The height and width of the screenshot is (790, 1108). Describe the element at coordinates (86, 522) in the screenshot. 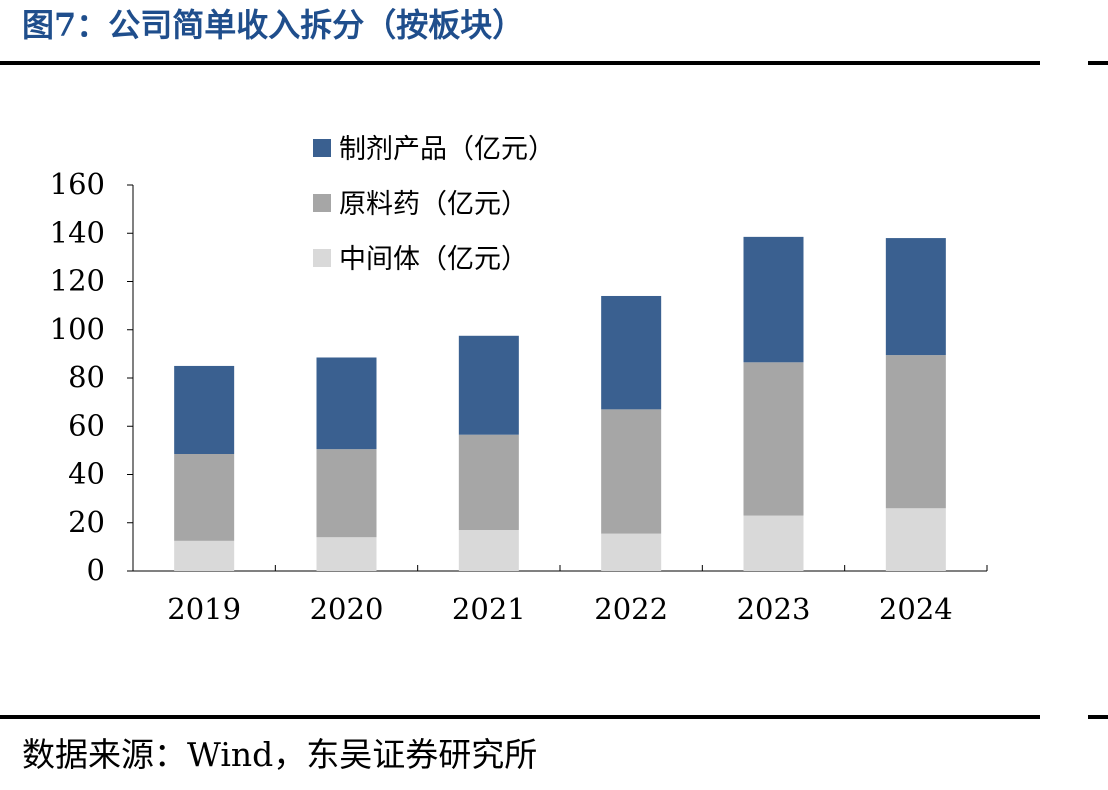

I see `y-tick-label: 20` at that location.